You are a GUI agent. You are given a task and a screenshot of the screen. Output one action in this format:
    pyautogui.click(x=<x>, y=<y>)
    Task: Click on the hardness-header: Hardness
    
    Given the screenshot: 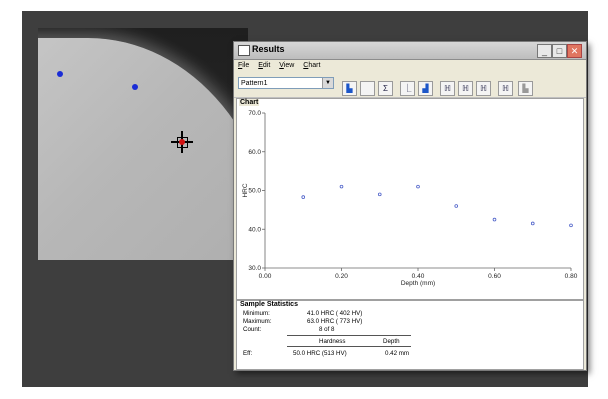 What is the action you would take?
    pyautogui.click(x=332, y=341)
    